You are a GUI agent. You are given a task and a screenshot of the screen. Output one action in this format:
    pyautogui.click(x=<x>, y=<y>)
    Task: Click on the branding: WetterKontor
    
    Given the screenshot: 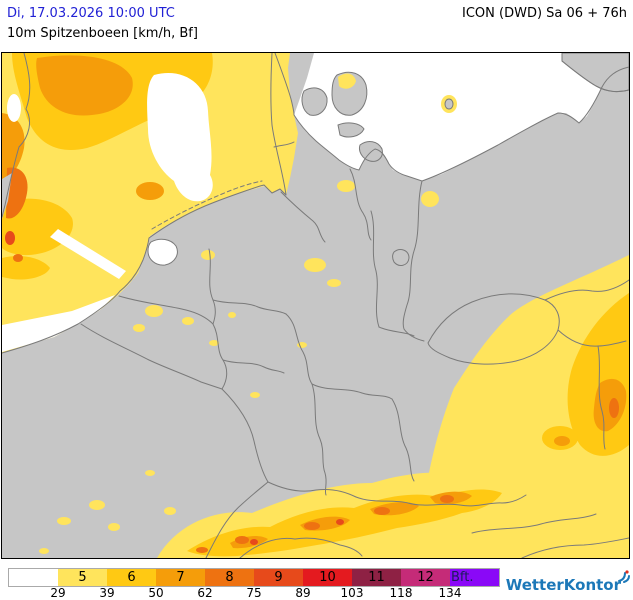 What is the action you would take?
    pyautogui.click(x=567, y=583)
    